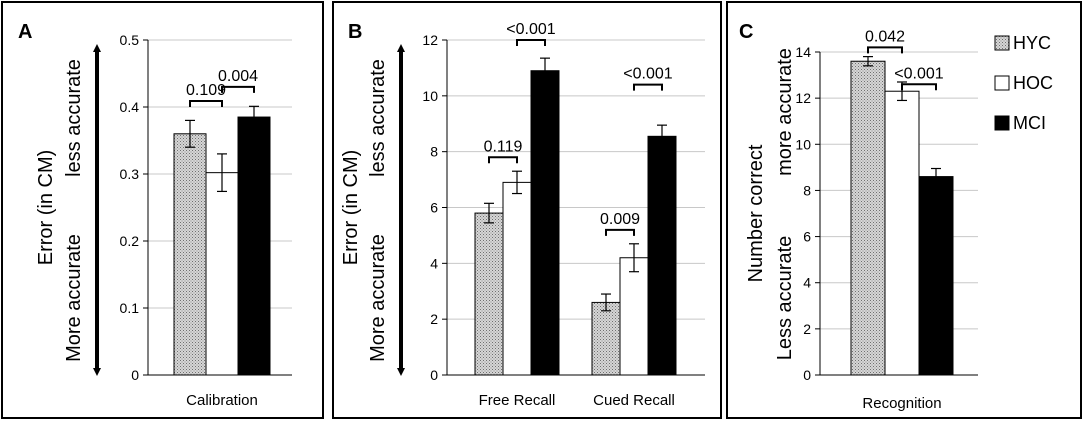 This screenshot has height=425, width=1083. I want to click on y-tick-label: 0.1, so click(130, 308).